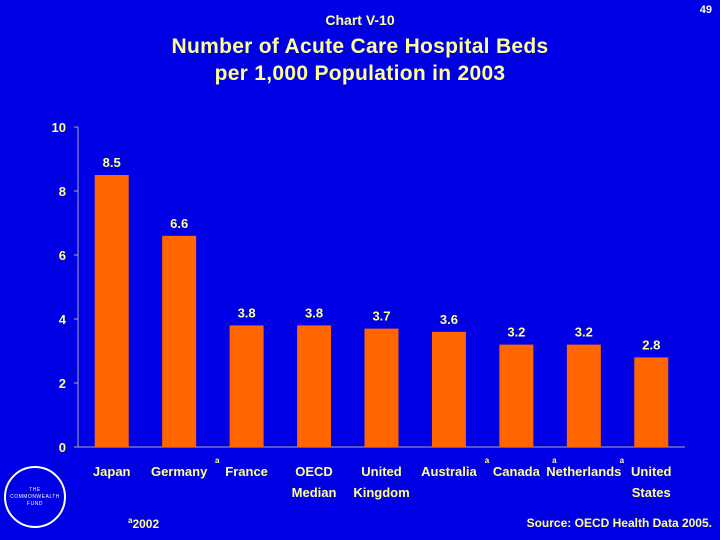 This screenshot has width=720, height=540. I want to click on data-label: 3.7, so click(381, 316).